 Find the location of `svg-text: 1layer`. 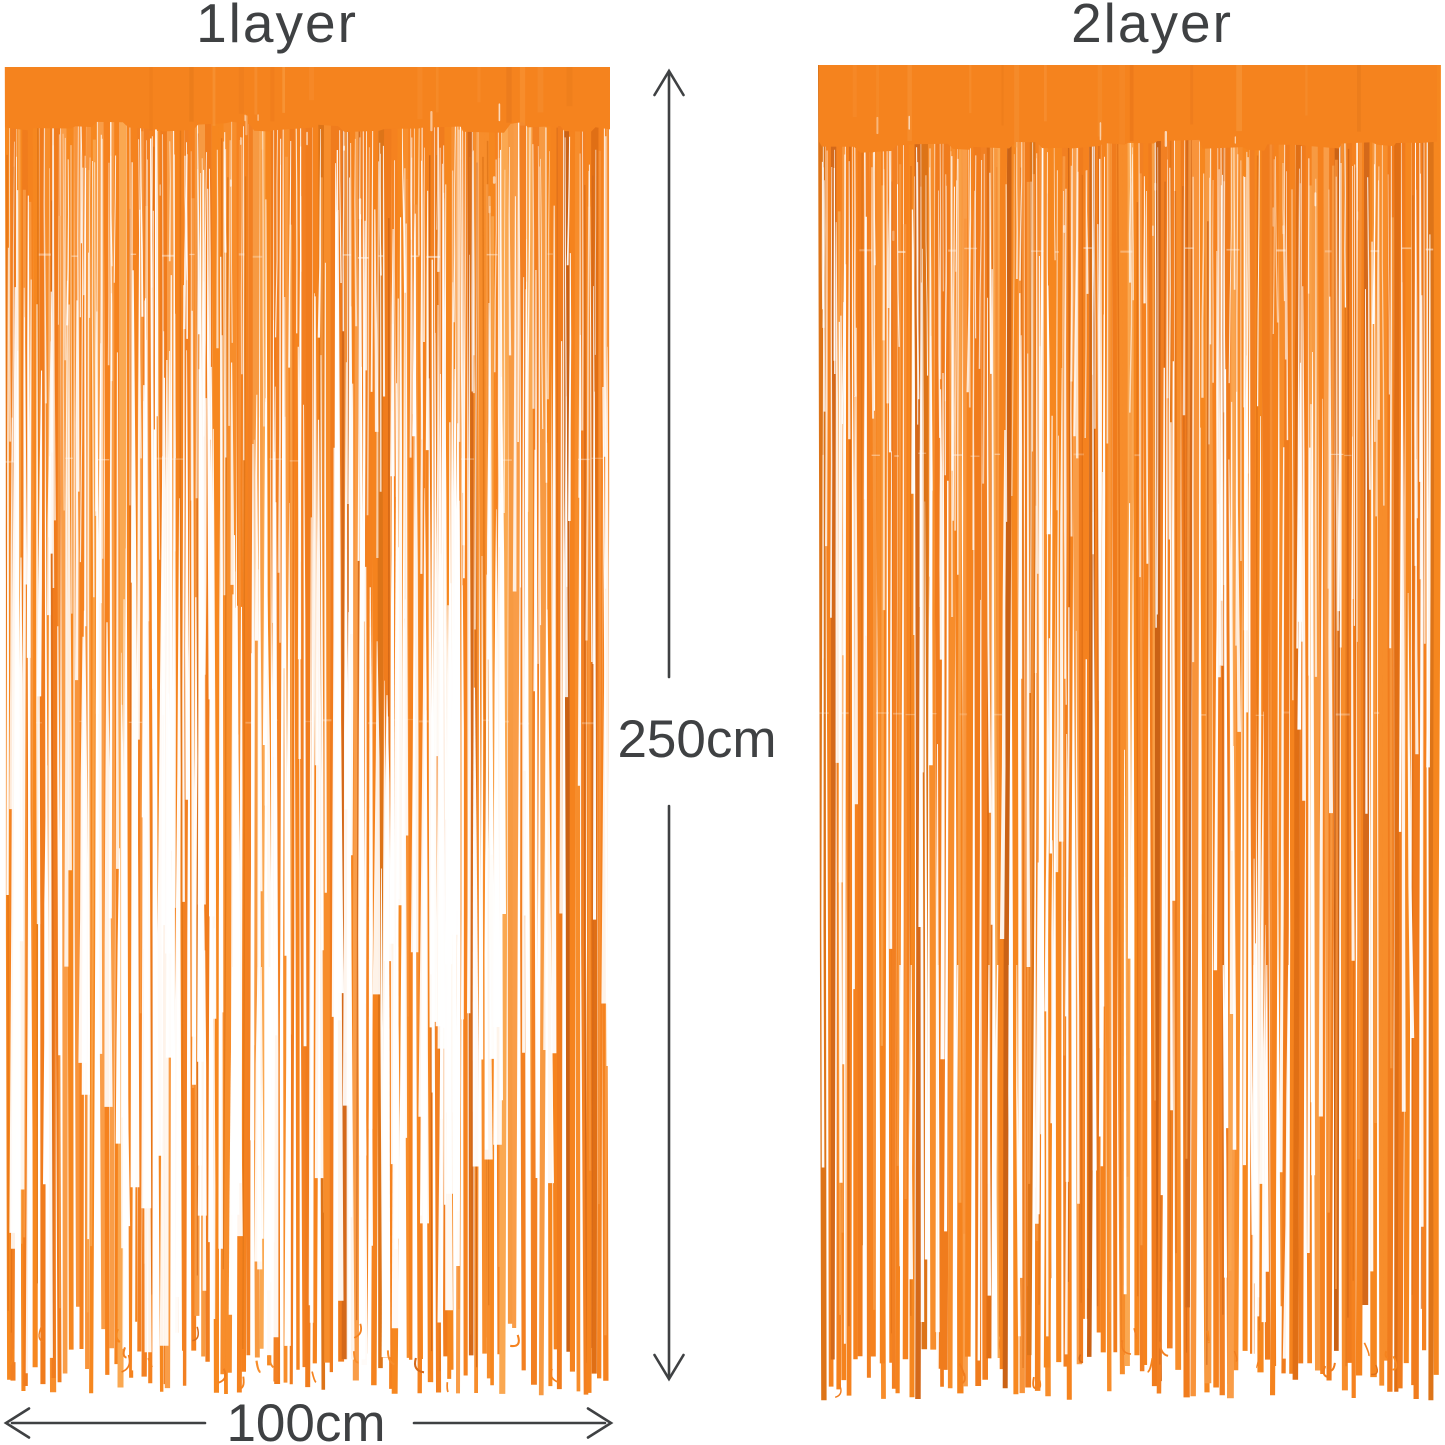

svg-text: 1layer is located at coordinates (277, 27).